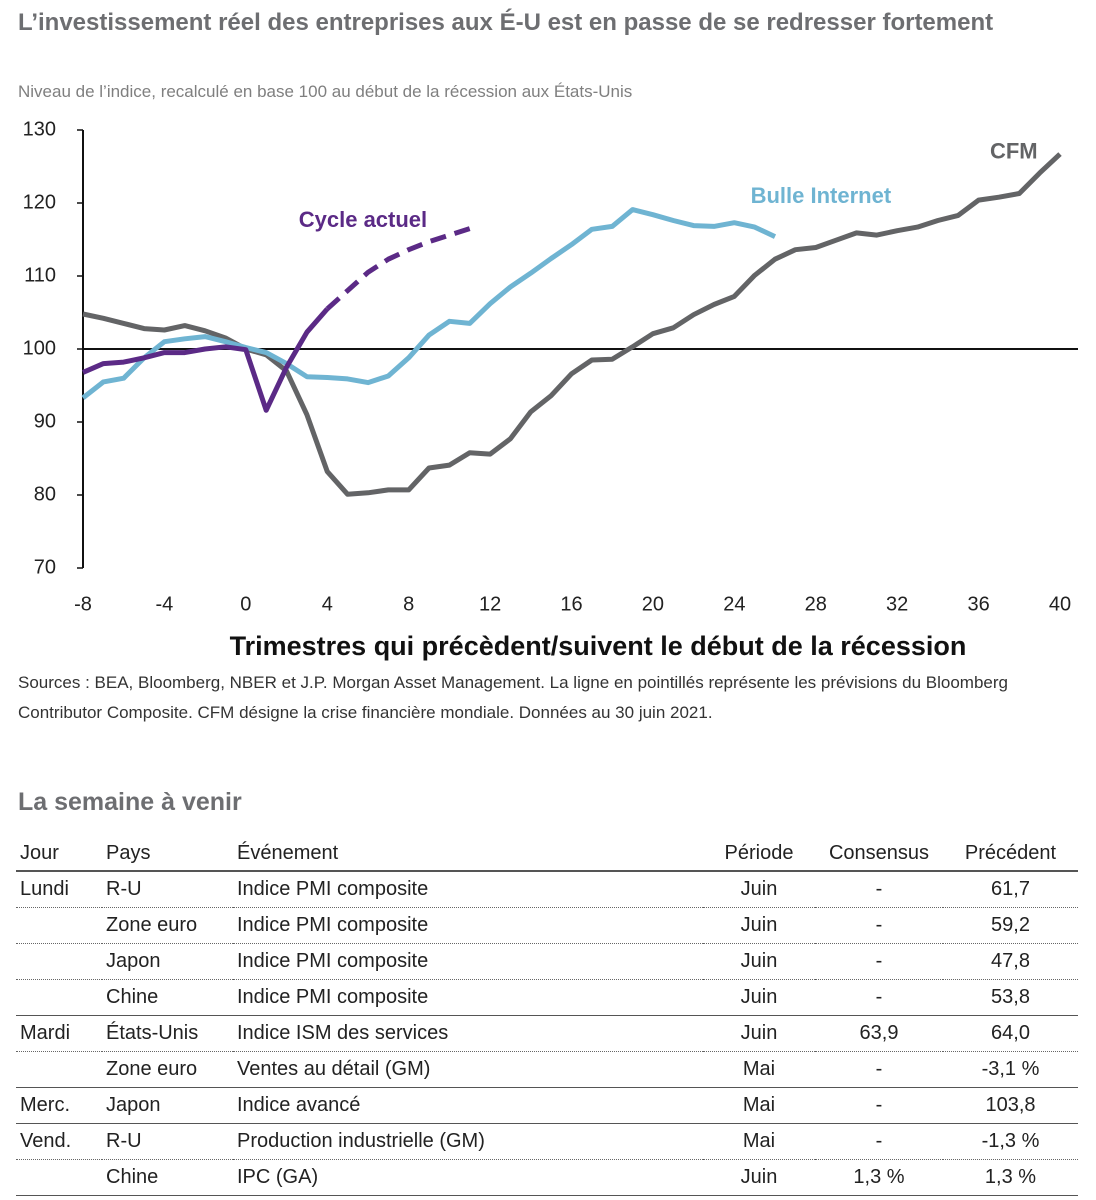  Describe the element at coordinates (821, 195) in the screenshot. I see `series-label: Bulle Internet` at that location.